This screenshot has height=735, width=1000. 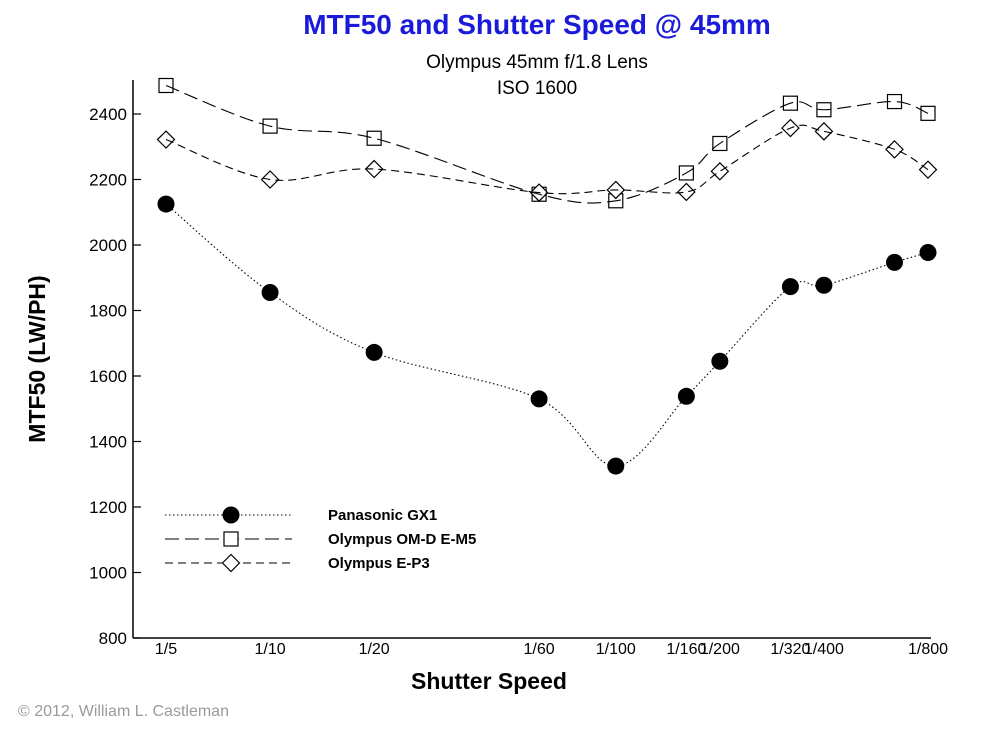 What do you see at coordinates (108, 114) in the screenshot?
I see `y-tick-label: 2400` at bounding box center [108, 114].